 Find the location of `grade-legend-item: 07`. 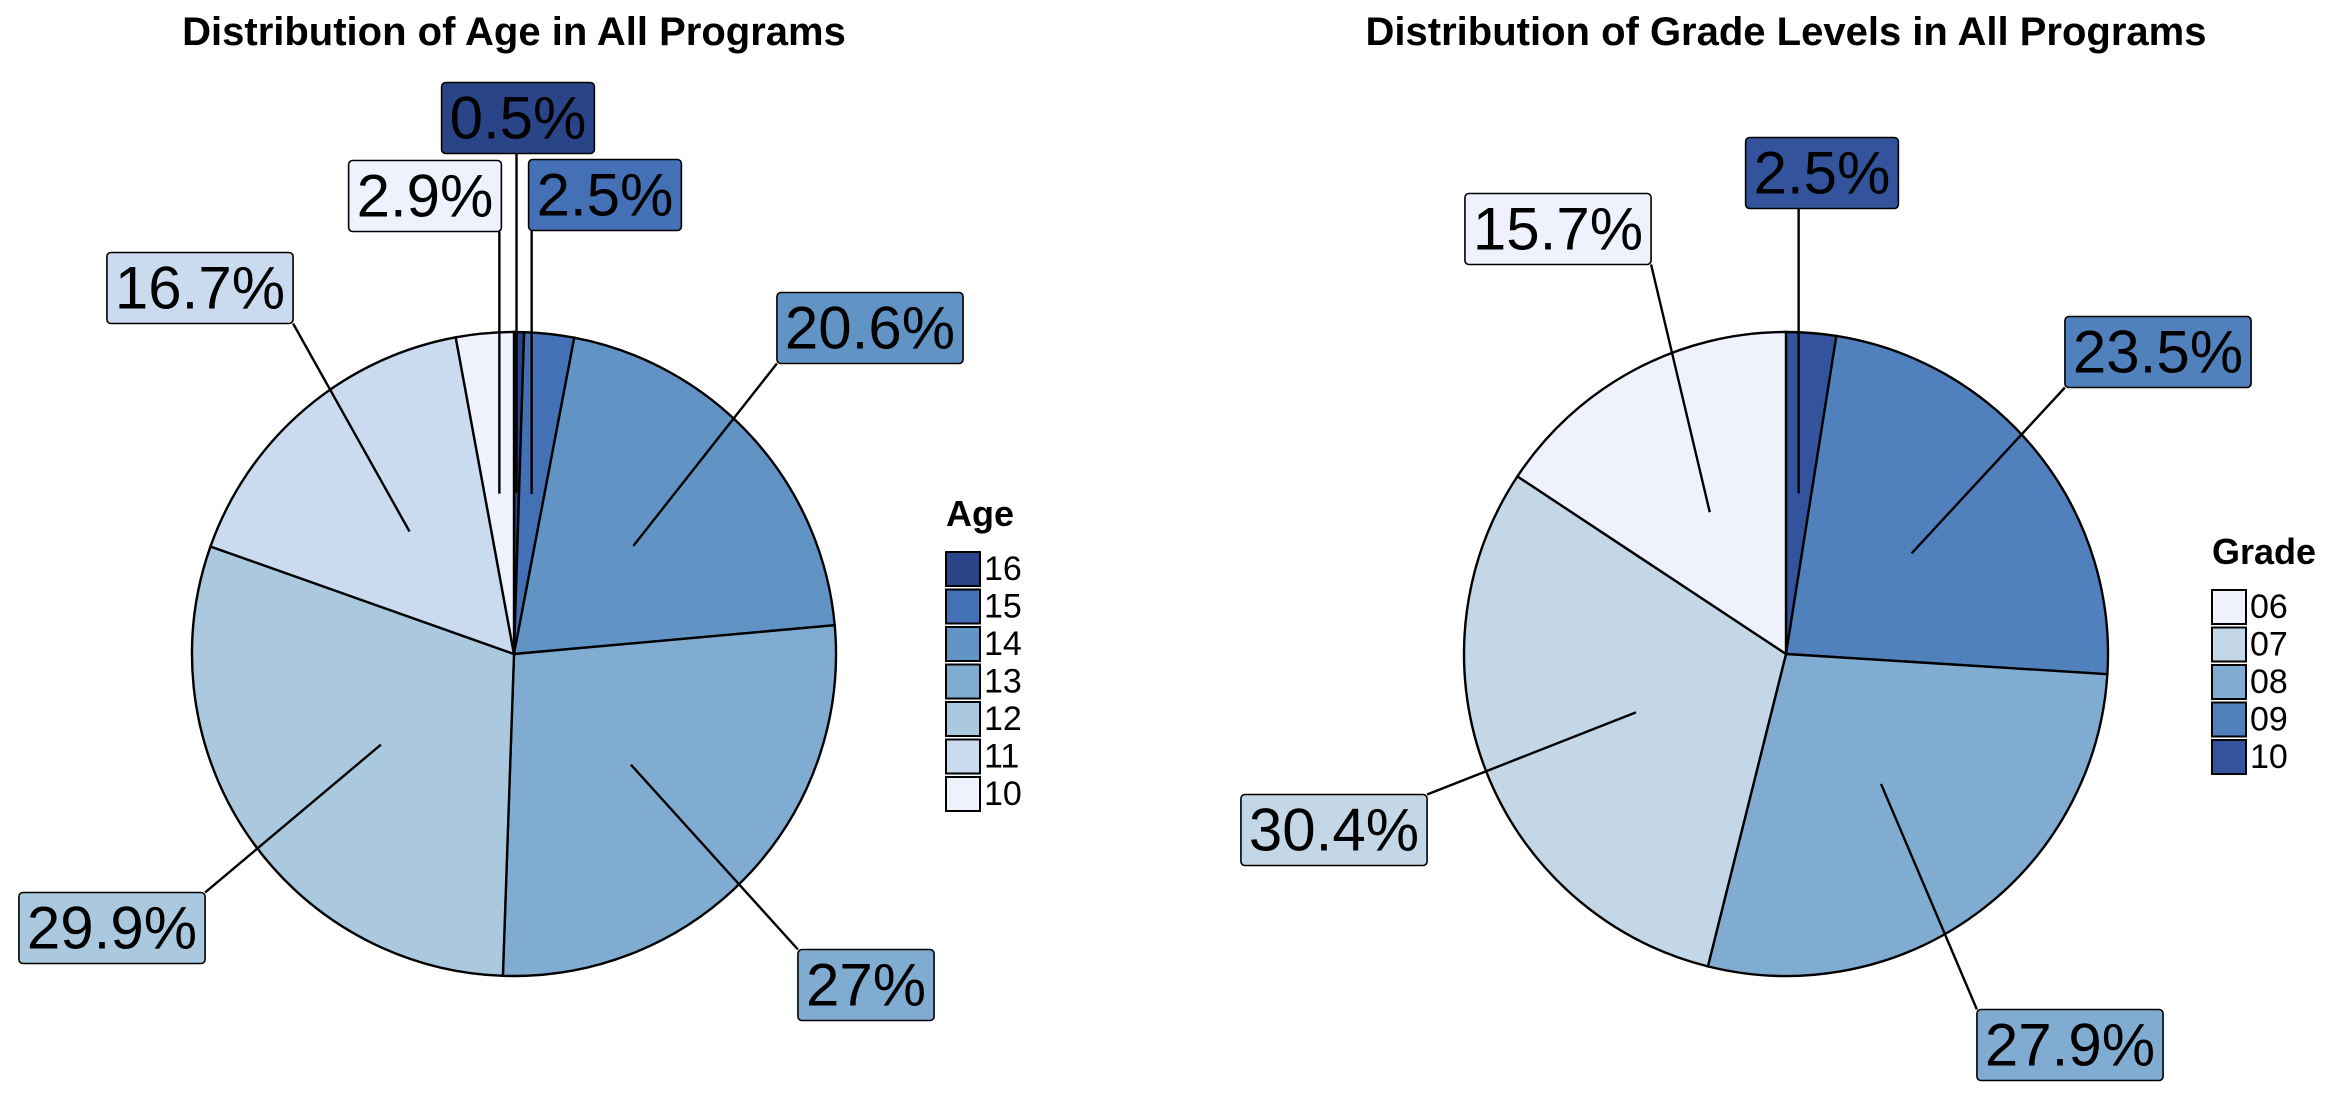

grade-legend-item: 07 is located at coordinates (2249, 645).